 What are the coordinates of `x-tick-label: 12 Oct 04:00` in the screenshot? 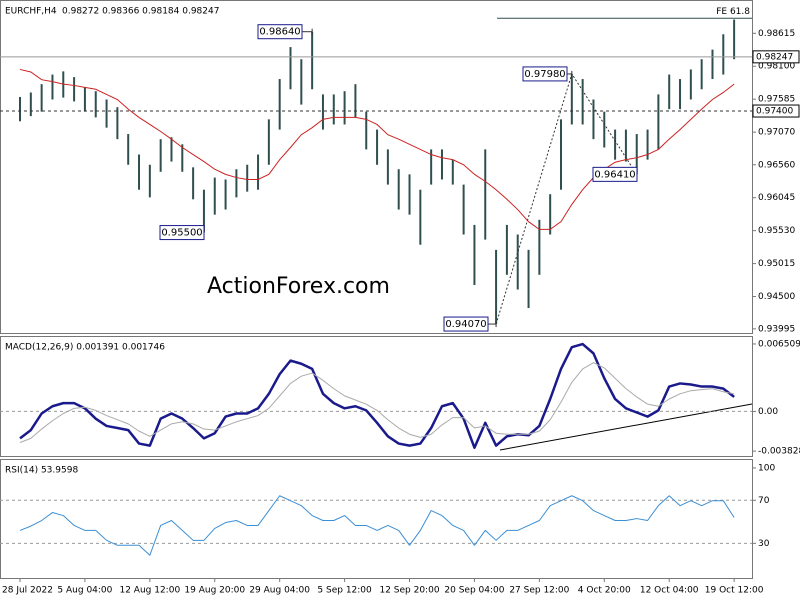 It's located at (669, 591).